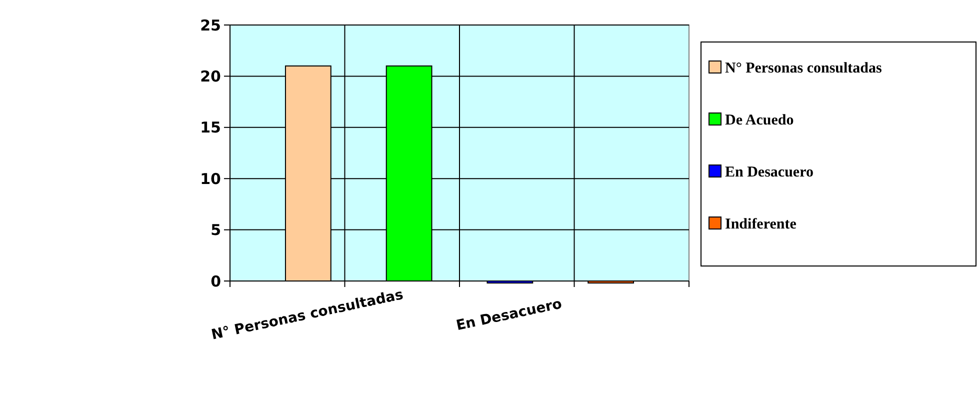  I want to click on legend-label: Indiferente, so click(761, 224).